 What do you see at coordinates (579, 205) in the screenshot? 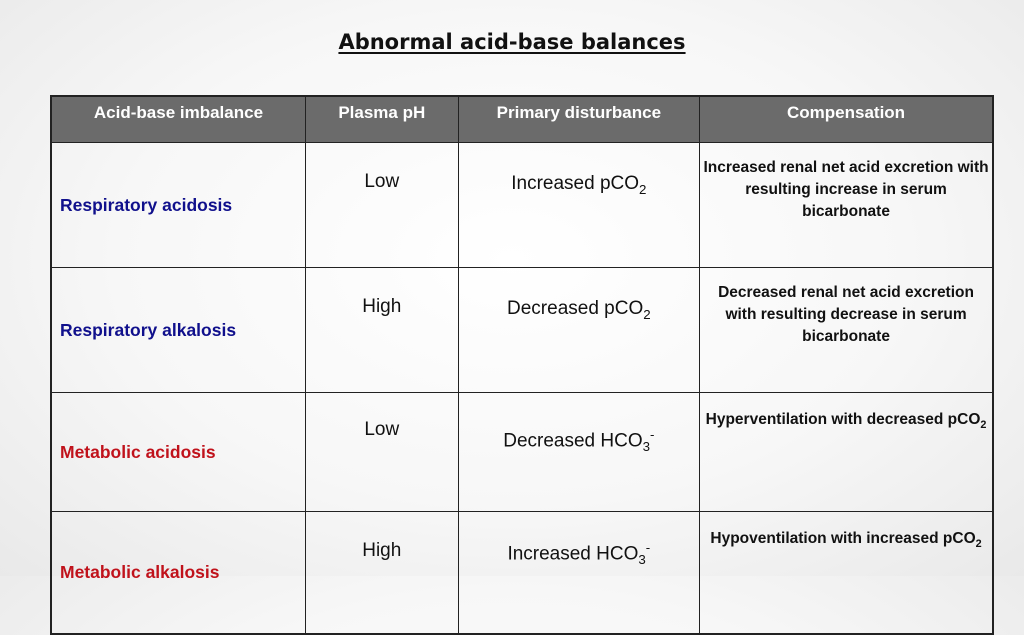
I see `disturbance-cell: Increased pCO2` at bounding box center [579, 205].